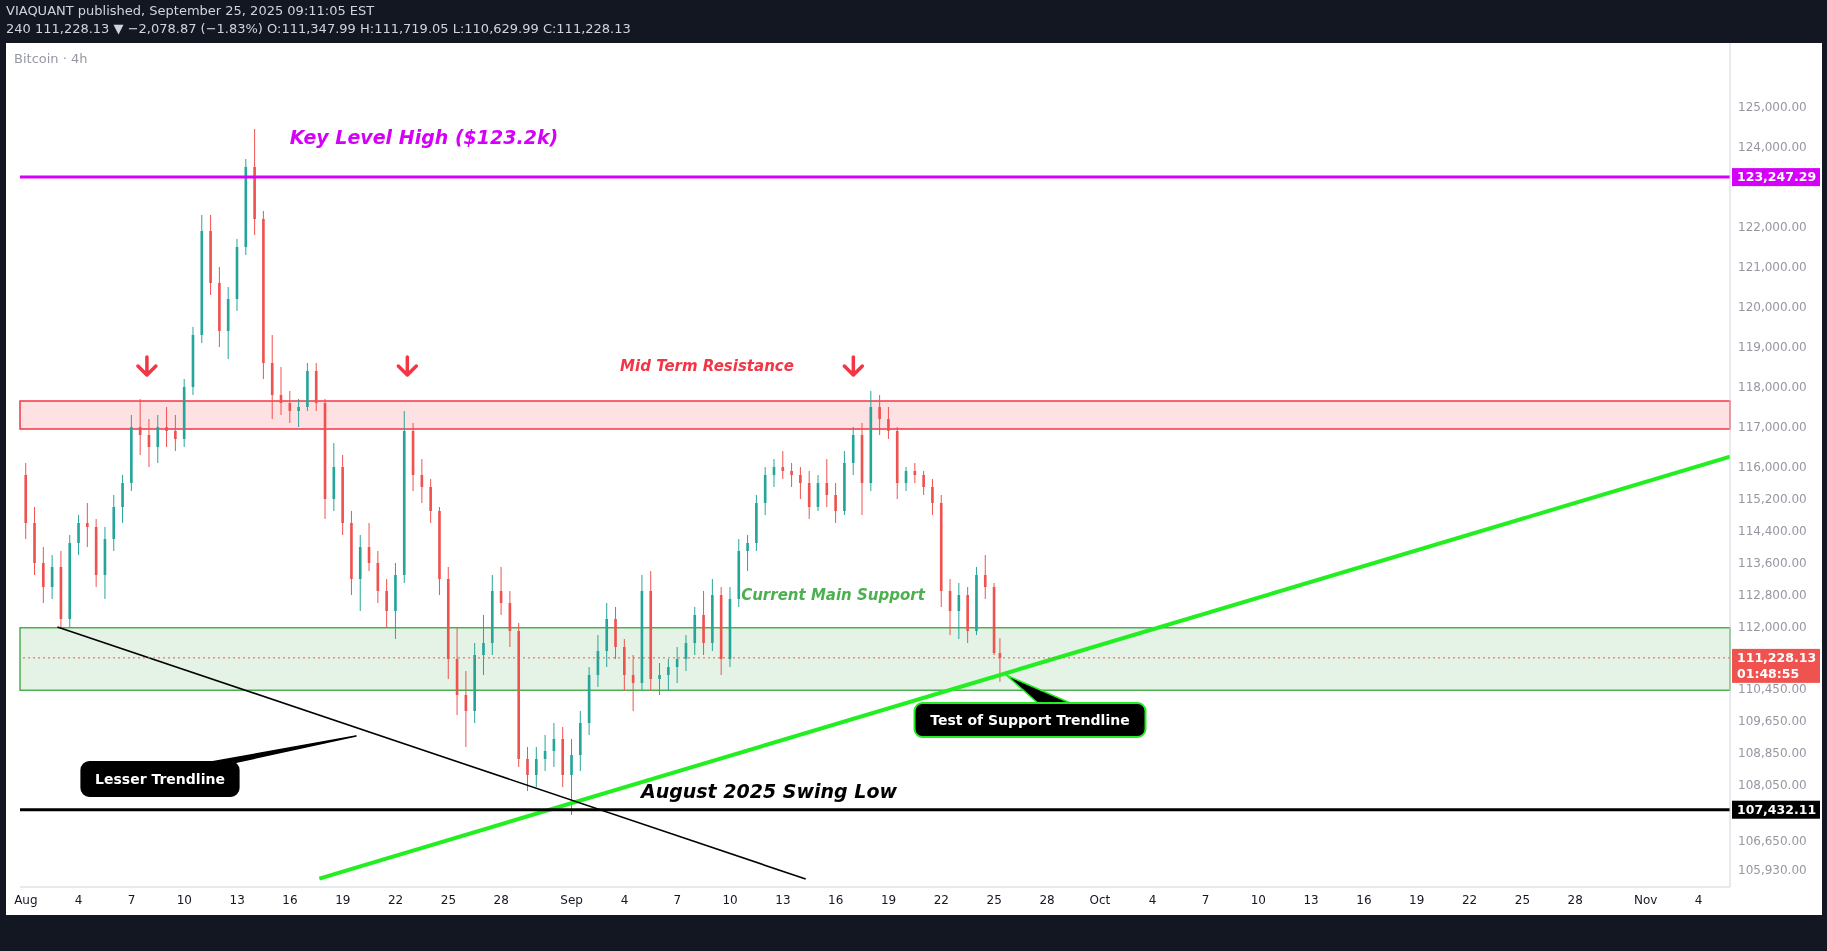  What do you see at coordinates (318, 28) in the screenshot?
I see `text: 240 111,228.13 ▼ −2,078.87 (−1.83%) O:111,347.99 H:111,719.05 L:110,629.99 C:111,228.13` at bounding box center [318, 28].